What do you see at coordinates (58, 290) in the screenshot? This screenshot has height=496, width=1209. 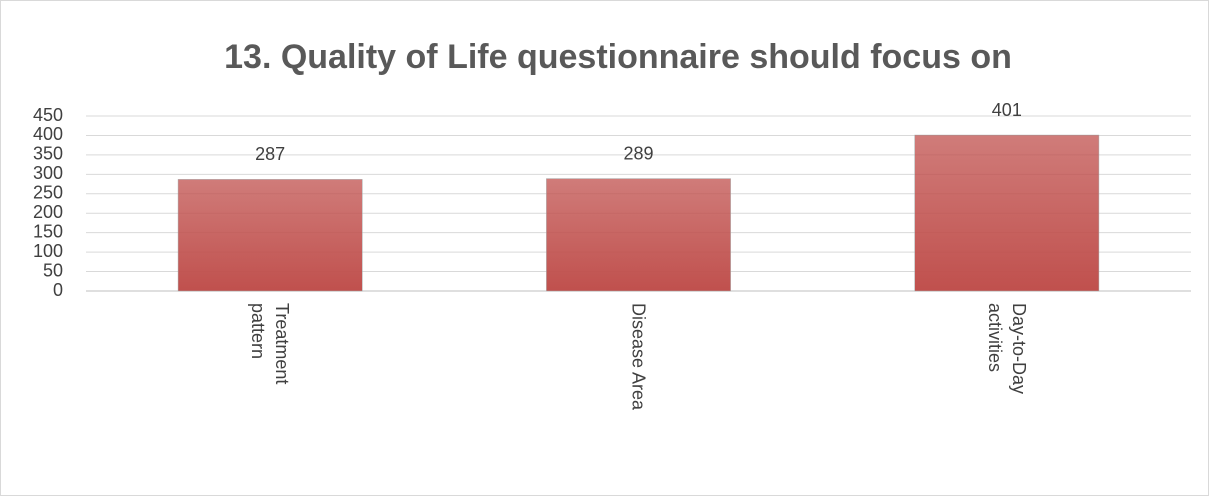 I see `y-tick-label: 0` at bounding box center [58, 290].